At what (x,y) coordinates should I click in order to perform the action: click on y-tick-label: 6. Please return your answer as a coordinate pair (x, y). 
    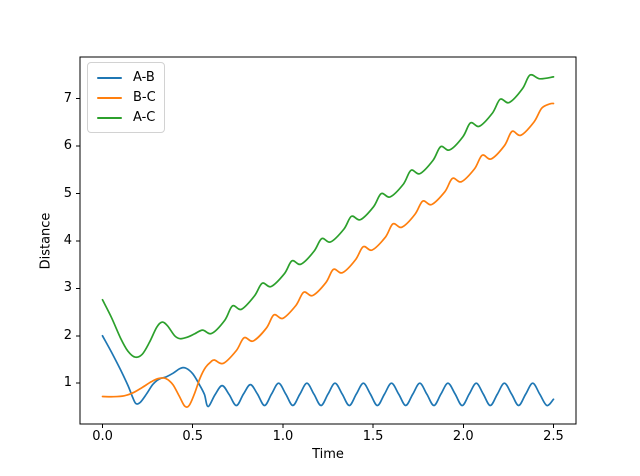
    Looking at the image, I should click on (67, 146).